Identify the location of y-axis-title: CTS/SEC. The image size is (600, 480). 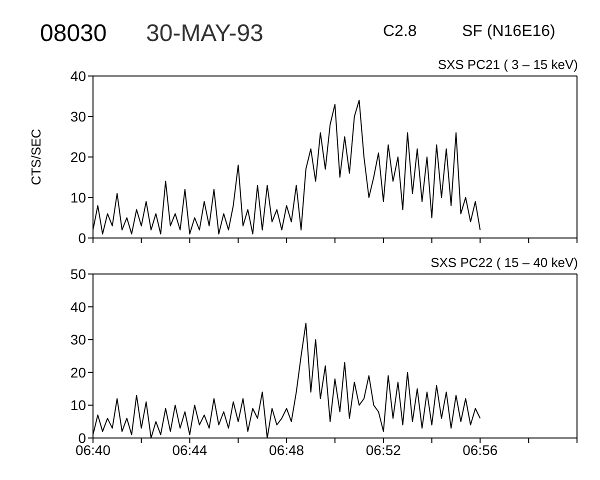
(36, 156).